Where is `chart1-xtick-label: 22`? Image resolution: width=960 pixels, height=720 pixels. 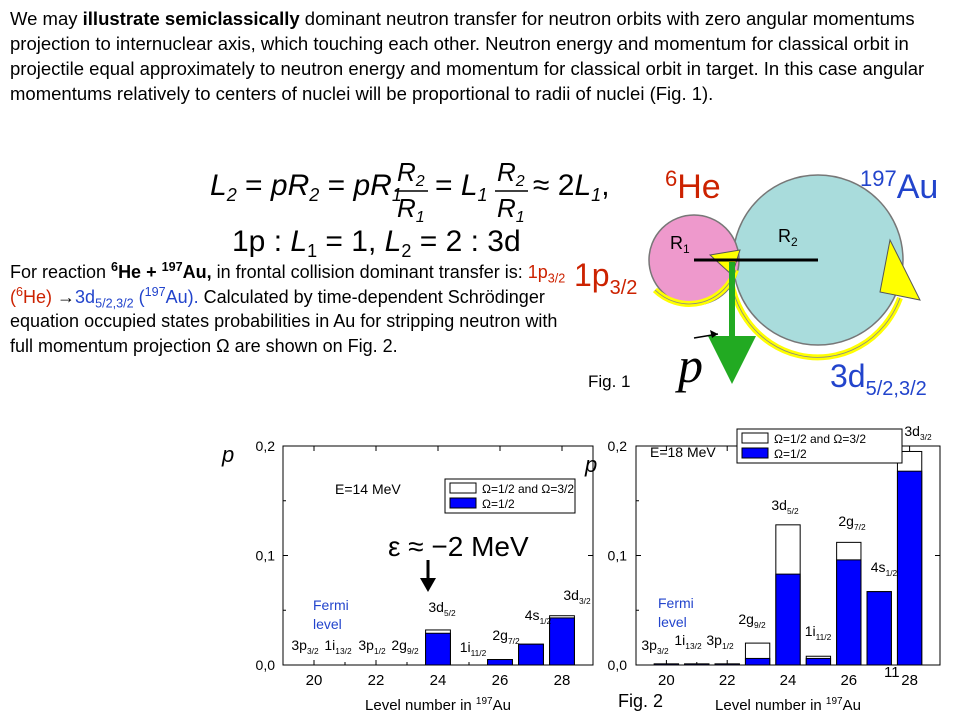
chart1-xtick-label: 22 is located at coordinates (376, 680).